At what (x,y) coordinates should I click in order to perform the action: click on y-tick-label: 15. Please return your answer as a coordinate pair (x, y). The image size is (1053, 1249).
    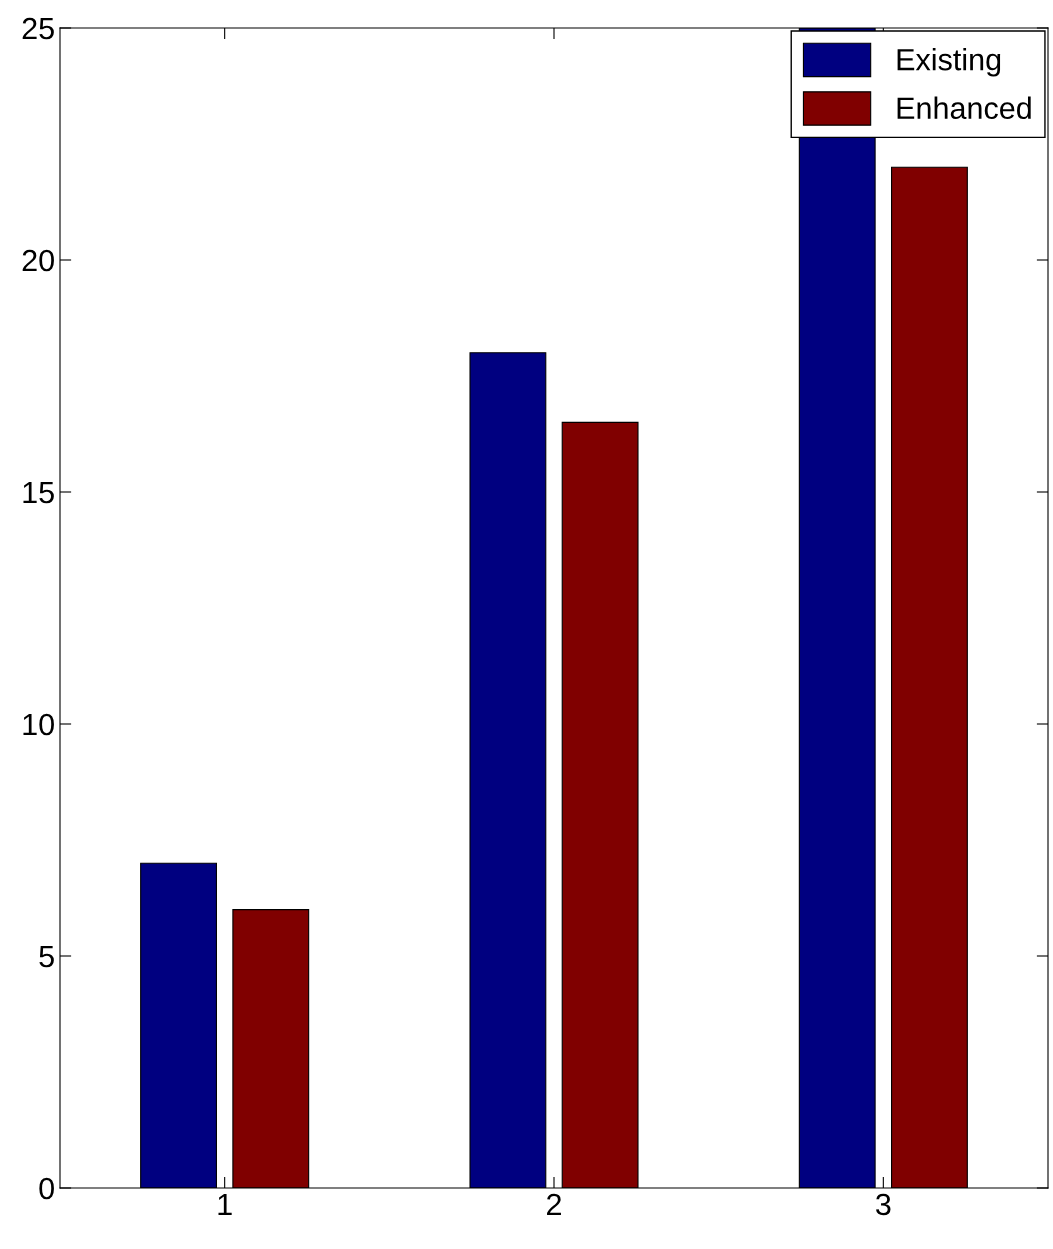
    Looking at the image, I should click on (38, 493).